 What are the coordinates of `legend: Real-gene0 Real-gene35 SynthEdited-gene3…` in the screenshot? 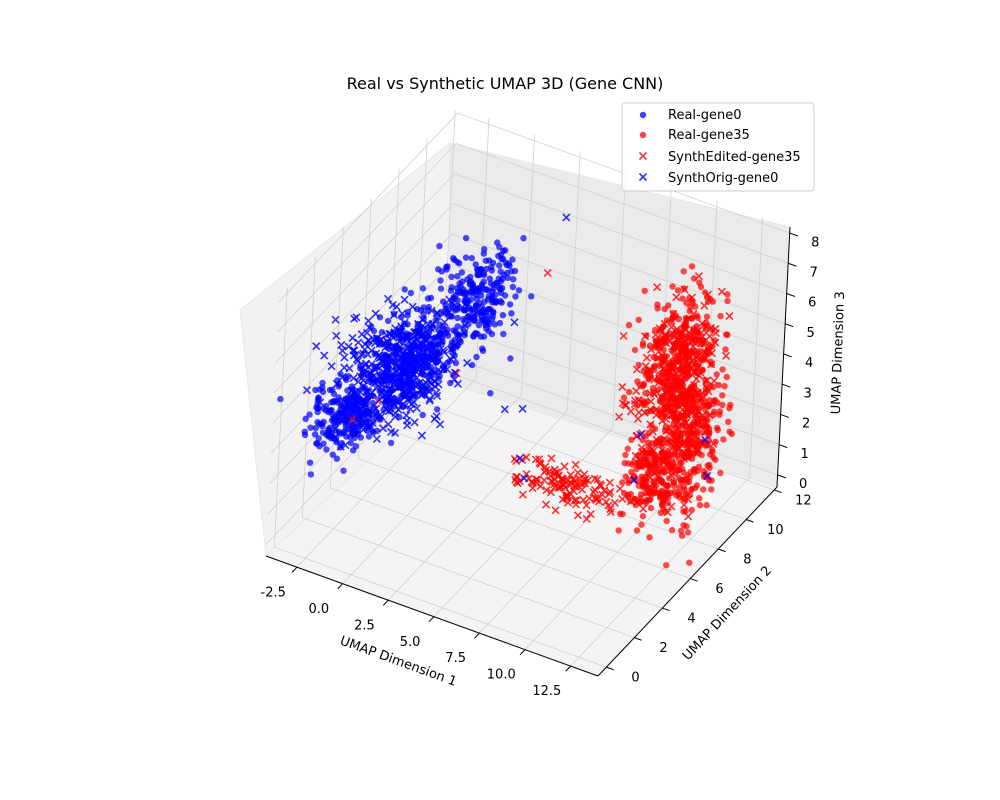 It's located at (718, 147).